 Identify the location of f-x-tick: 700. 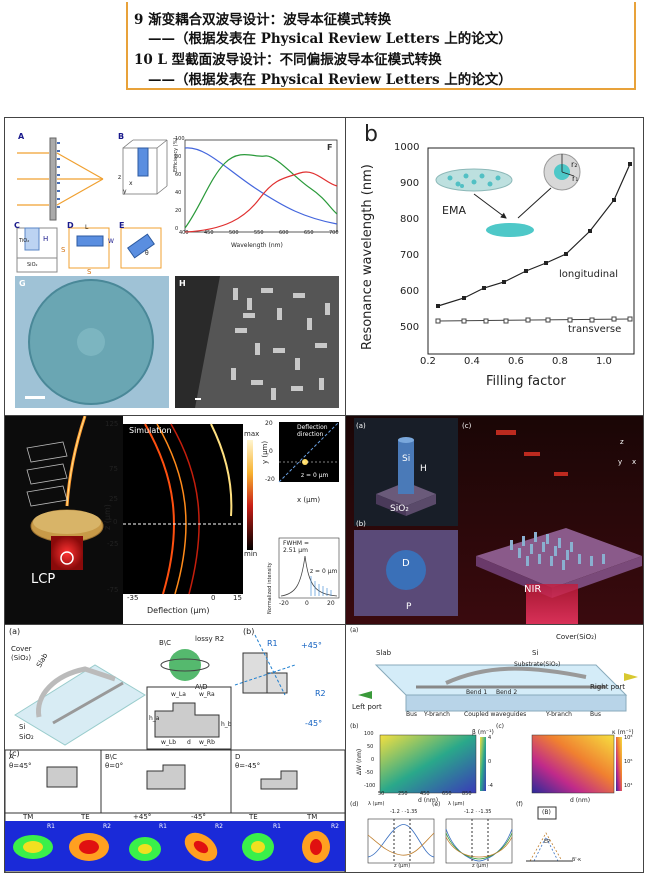
(334, 233).